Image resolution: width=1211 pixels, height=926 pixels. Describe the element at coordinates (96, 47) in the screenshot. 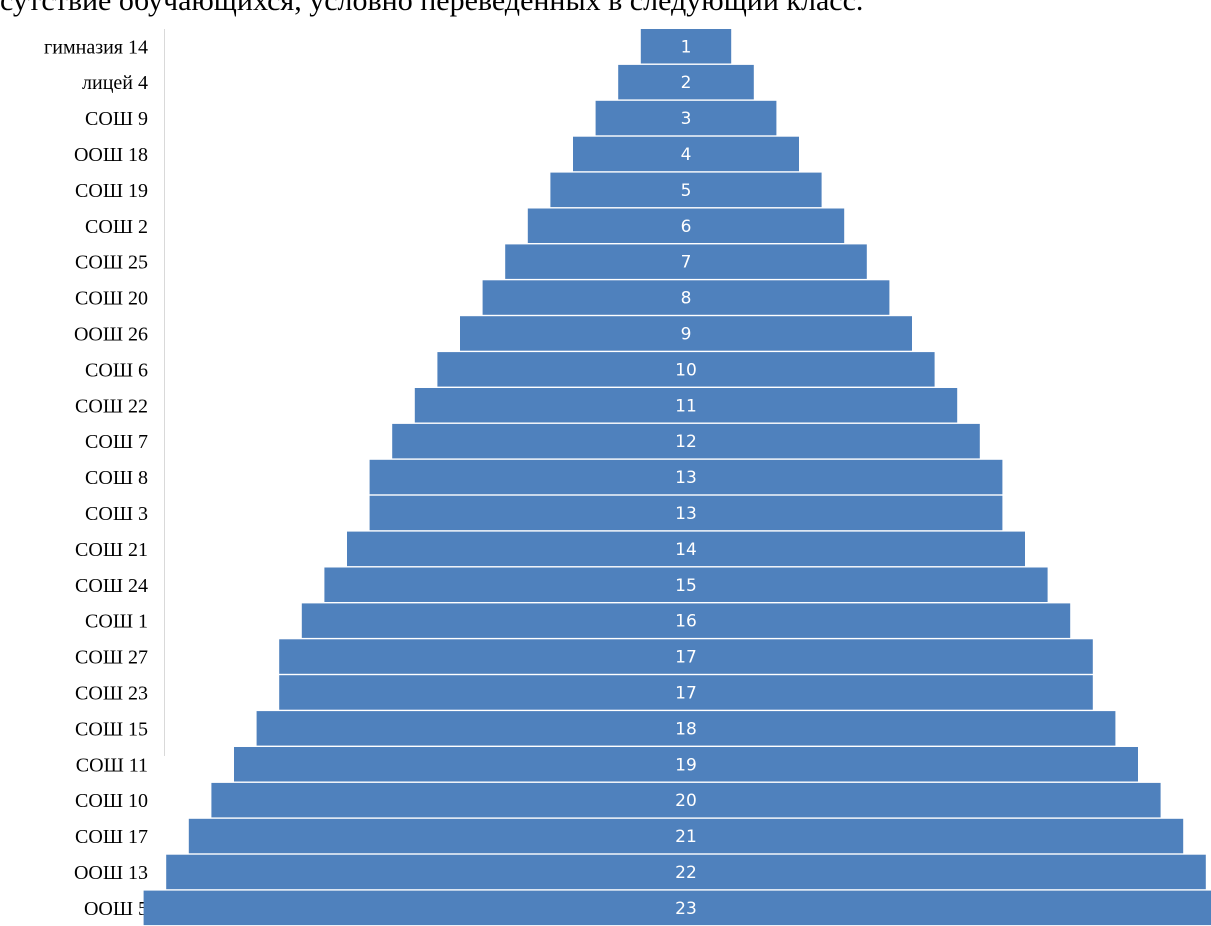

I see `category-label: гимназия 14` at that location.